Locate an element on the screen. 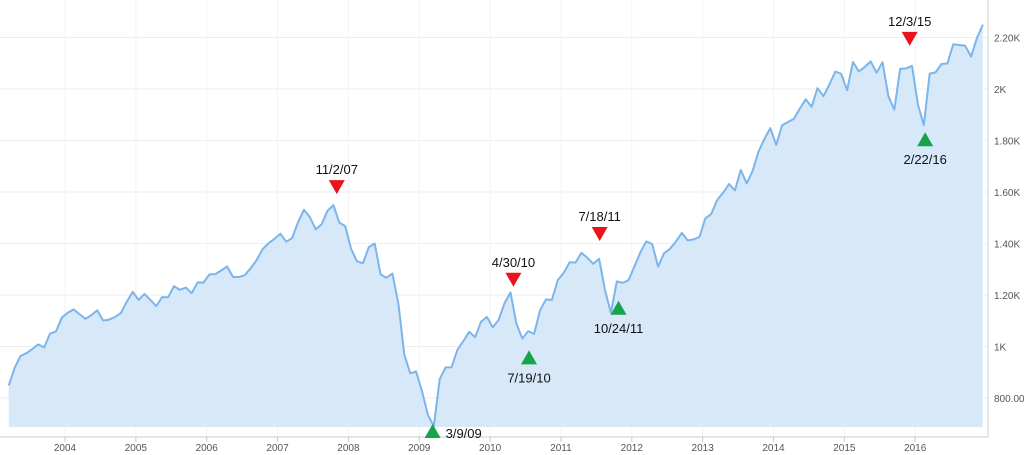 The width and height of the screenshot is (1024, 455). y-tick-label: 1.80K is located at coordinates (1007, 142).